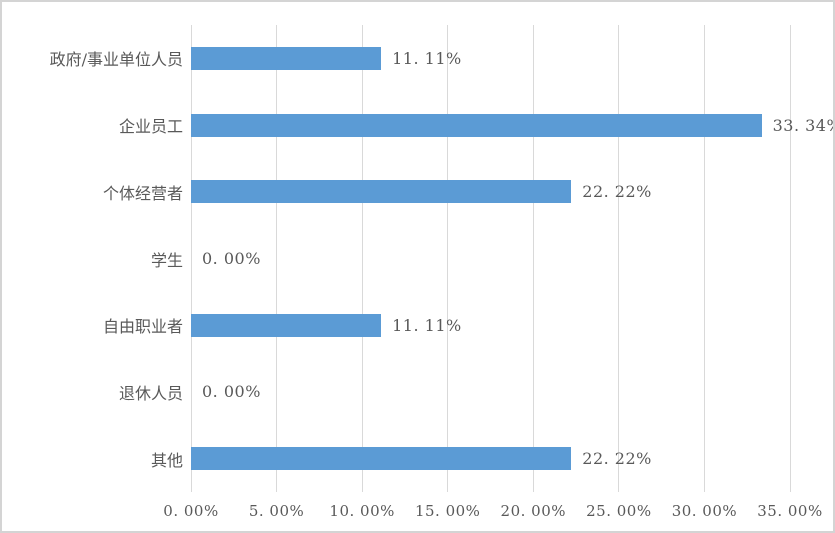 This screenshot has width=835, height=533. What do you see at coordinates (116, 60) in the screenshot?
I see `category-label: 政府/事业单位人员` at bounding box center [116, 60].